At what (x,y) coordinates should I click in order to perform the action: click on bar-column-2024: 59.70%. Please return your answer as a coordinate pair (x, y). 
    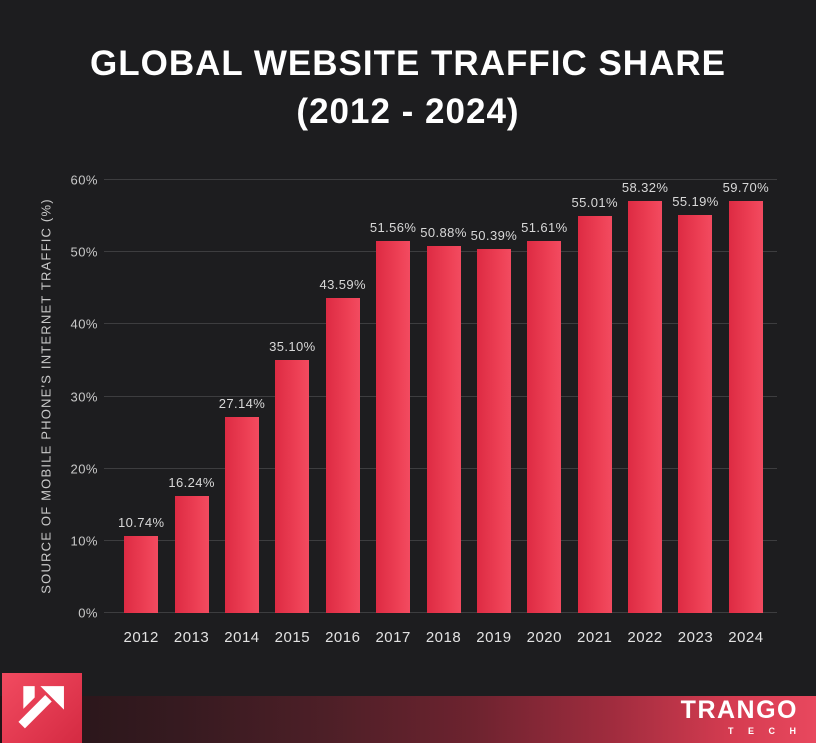
    Looking at the image, I should click on (746, 396).